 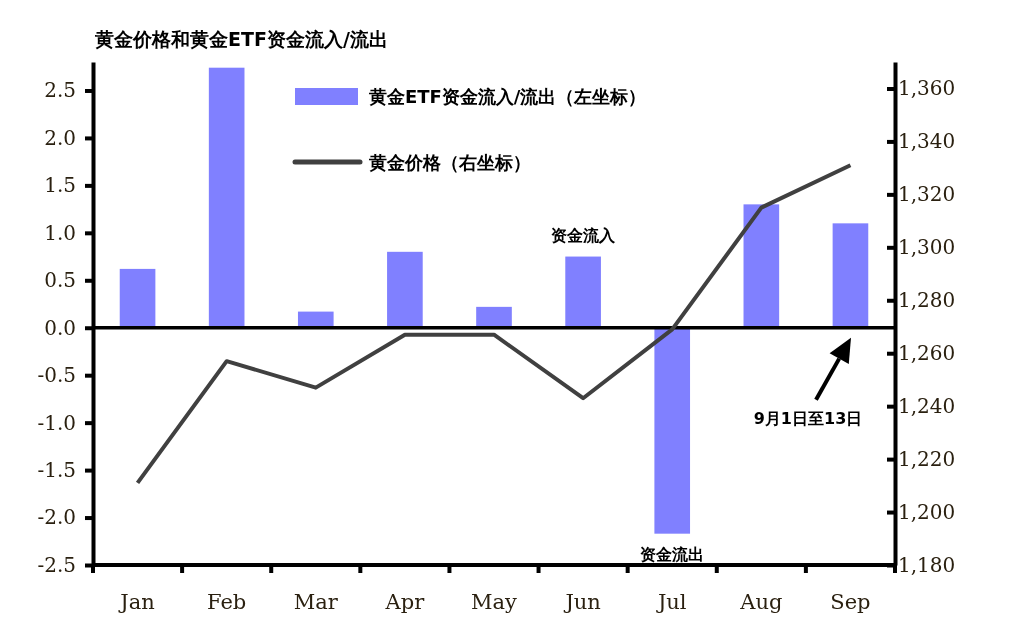 What do you see at coordinates (241, 39) in the screenshot?
I see `chart-title: 黄金价格和黄金ETF资金流入/流出` at bounding box center [241, 39].